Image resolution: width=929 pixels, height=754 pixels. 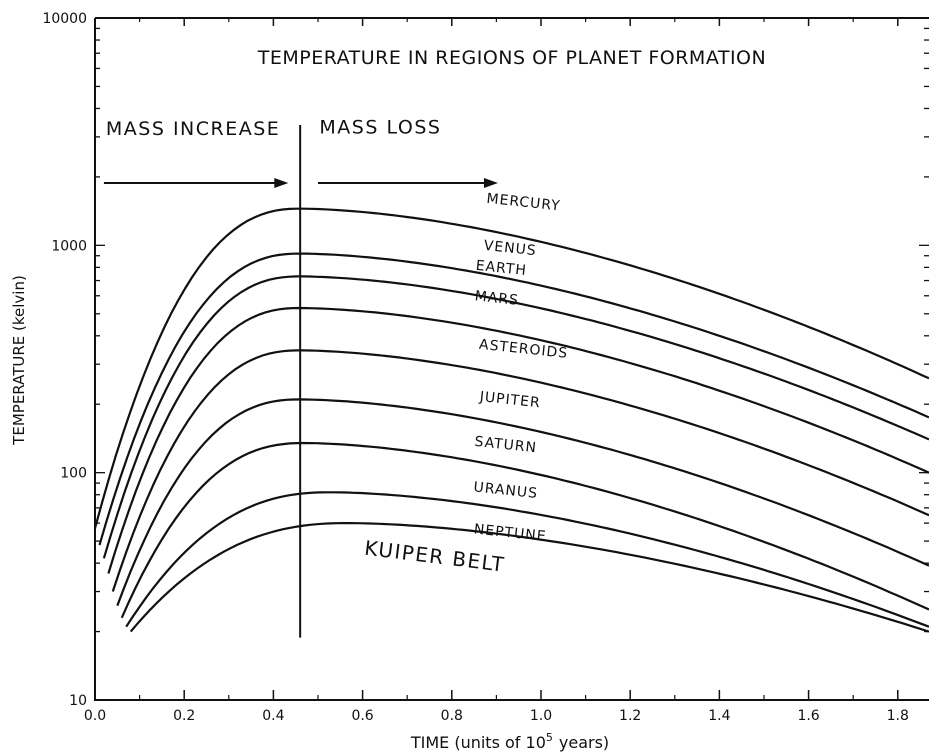 I want to click on x-tick-label: 1.4, so click(x=719, y=716).